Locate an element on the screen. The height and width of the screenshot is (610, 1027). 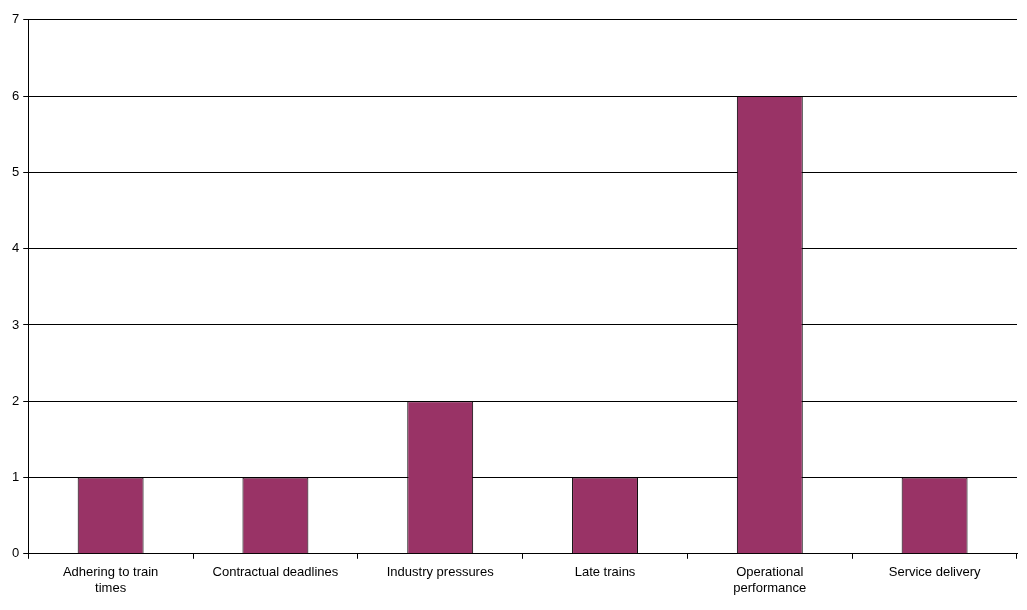
y-tick-label: 0 is located at coordinates (16, 553).